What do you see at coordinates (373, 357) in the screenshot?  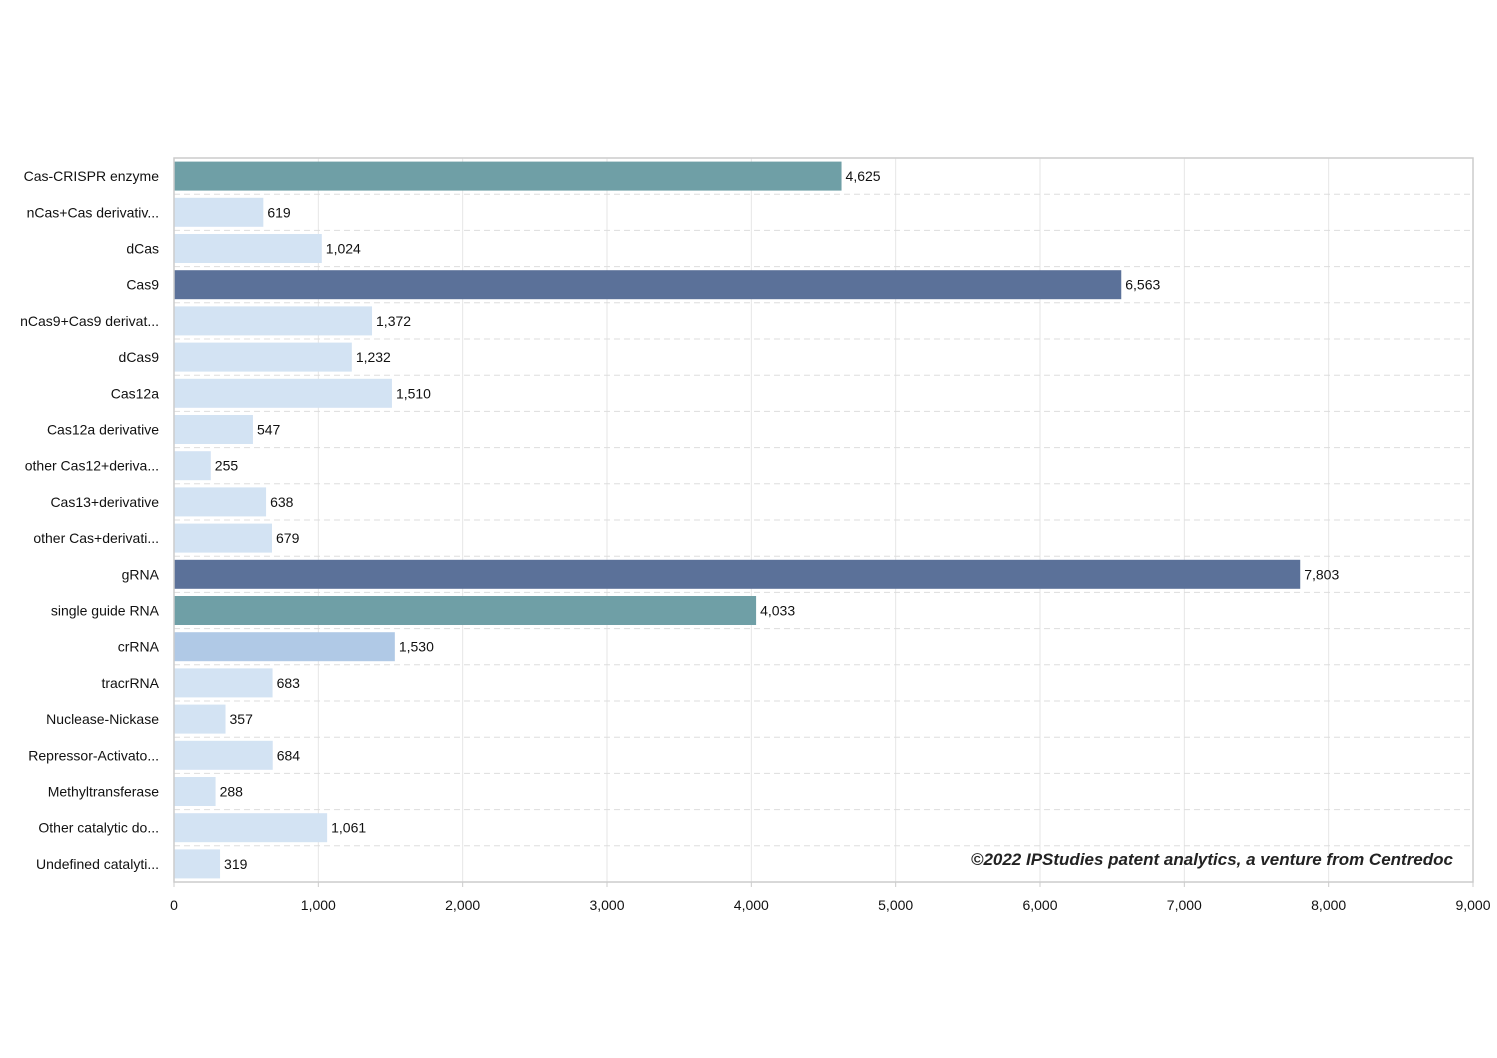 I see `value-label: 1,232` at bounding box center [373, 357].